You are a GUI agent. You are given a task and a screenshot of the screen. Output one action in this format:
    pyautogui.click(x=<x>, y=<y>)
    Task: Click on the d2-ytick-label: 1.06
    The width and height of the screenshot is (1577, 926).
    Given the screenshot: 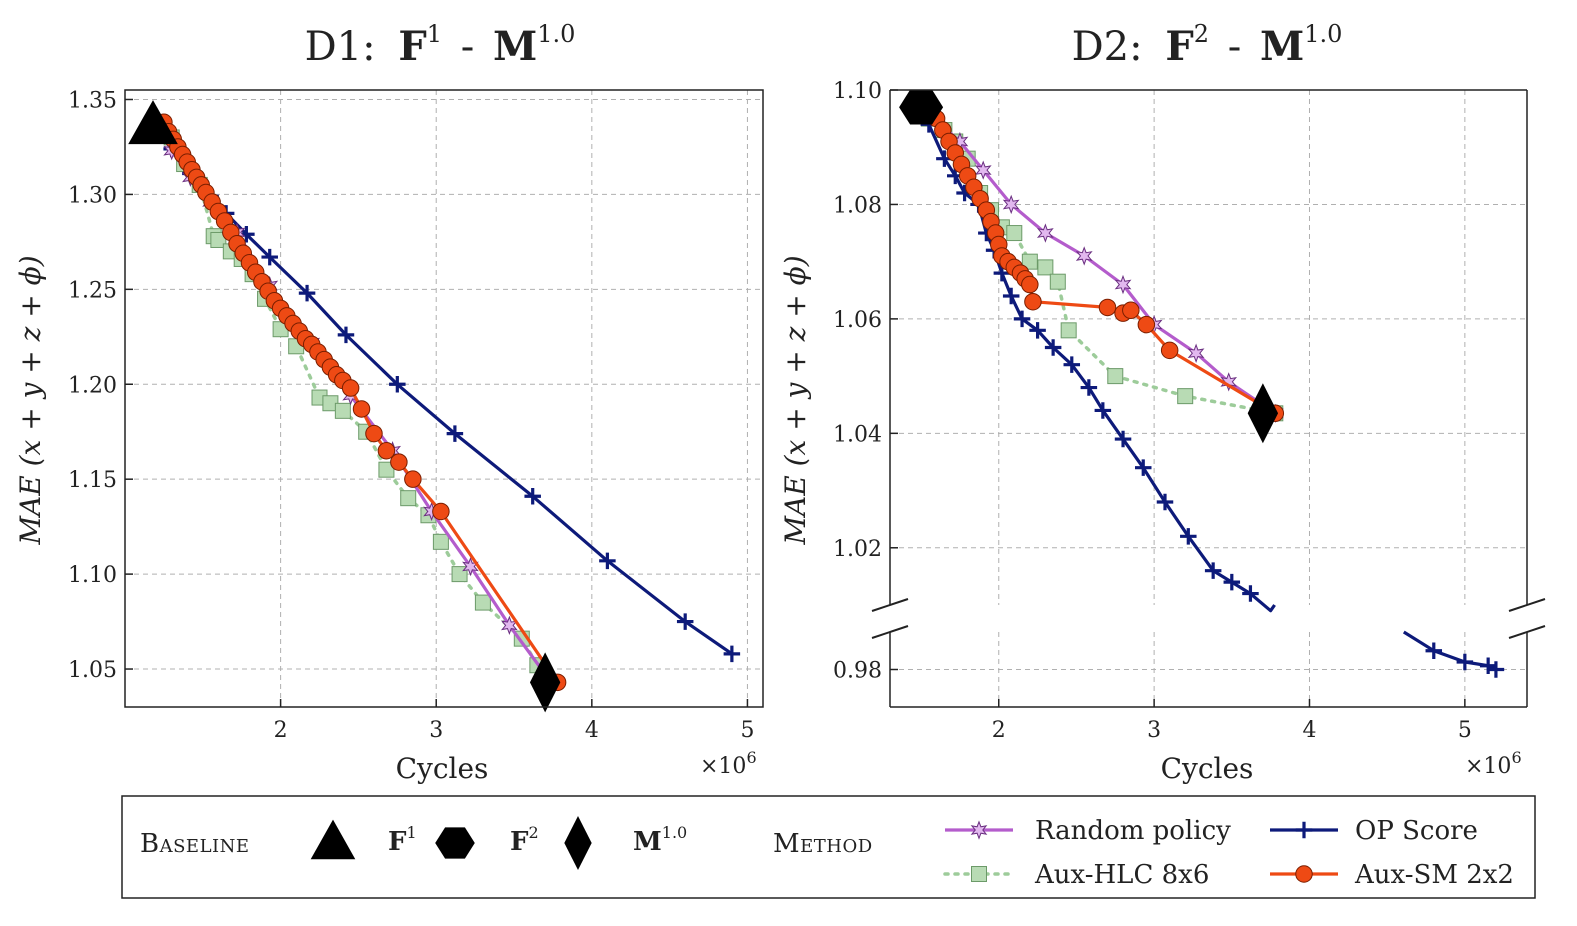 What is the action you would take?
    pyautogui.click(x=857, y=320)
    